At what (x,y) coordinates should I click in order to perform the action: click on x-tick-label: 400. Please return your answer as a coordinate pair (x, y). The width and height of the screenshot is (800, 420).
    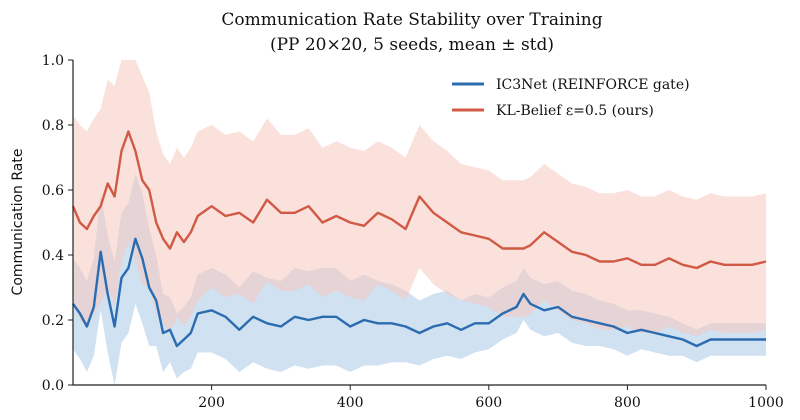
    Looking at the image, I should click on (350, 403).